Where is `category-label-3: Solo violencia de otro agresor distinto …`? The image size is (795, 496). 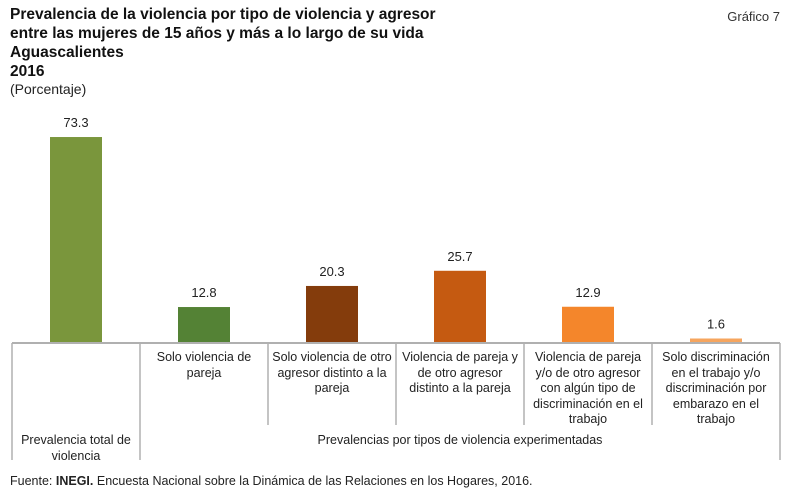 category-label-3: Solo violencia de otro agresor distinto … is located at coordinates (332, 372).